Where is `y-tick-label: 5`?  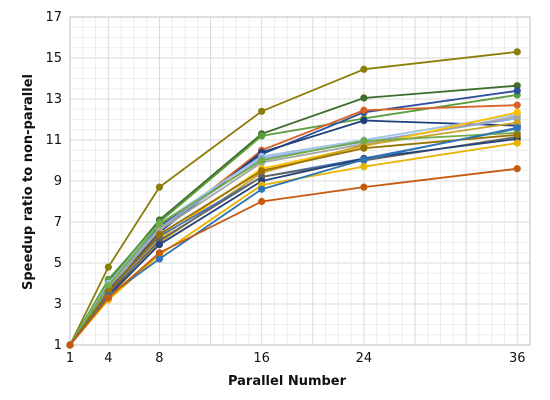
y-tick-label: 5 is located at coordinates (58, 263).